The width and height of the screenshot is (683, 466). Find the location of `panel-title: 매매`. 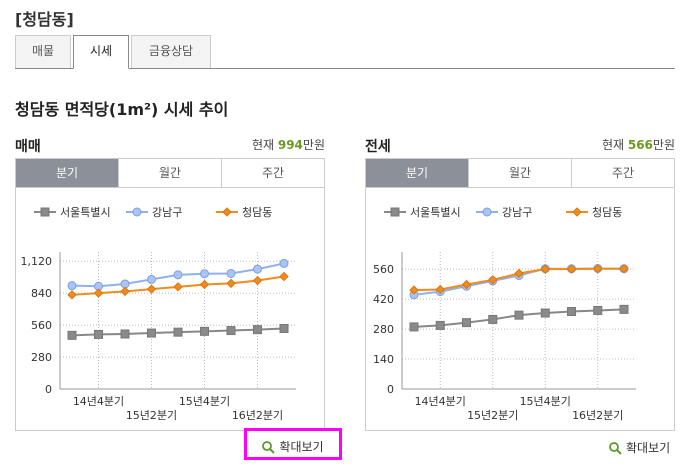

panel-title: 매매 is located at coordinates (28, 147).